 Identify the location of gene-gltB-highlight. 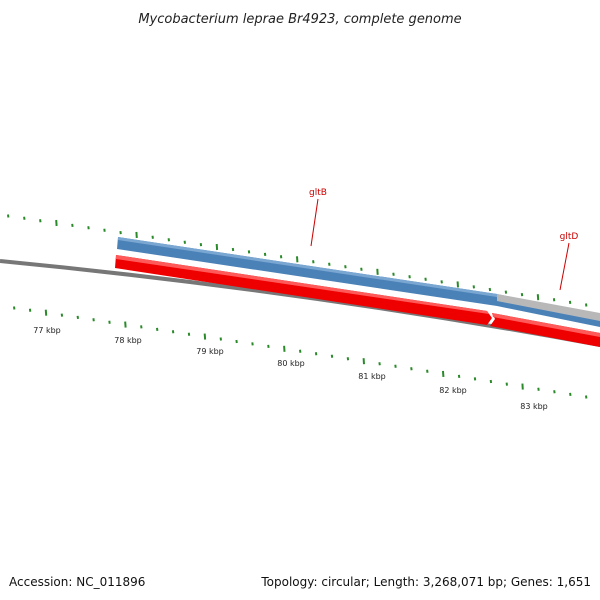
(307, 267).